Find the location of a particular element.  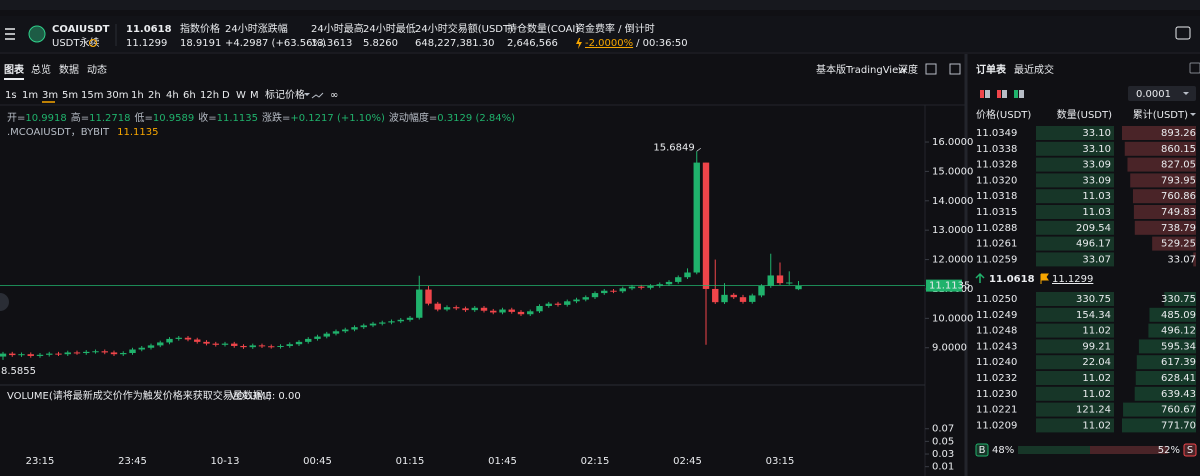

chart-mode: TradingView is located at coordinates (875, 70).